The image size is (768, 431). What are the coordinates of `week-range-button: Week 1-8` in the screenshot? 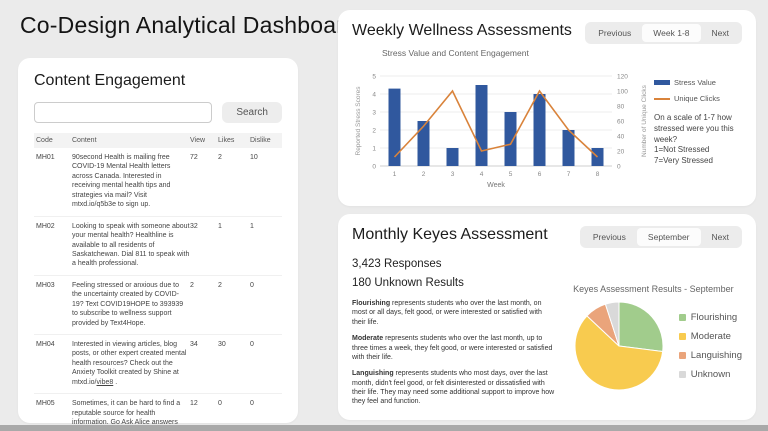 It's located at (671, 33).